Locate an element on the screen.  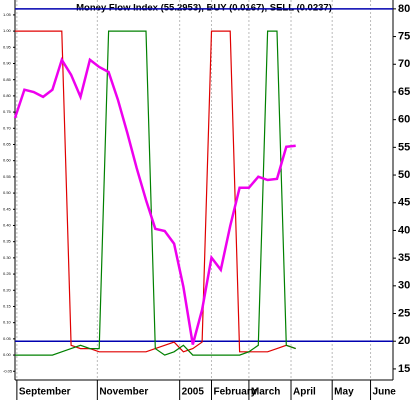
y-tick-label: 45 is located at coordinates (404, 203).